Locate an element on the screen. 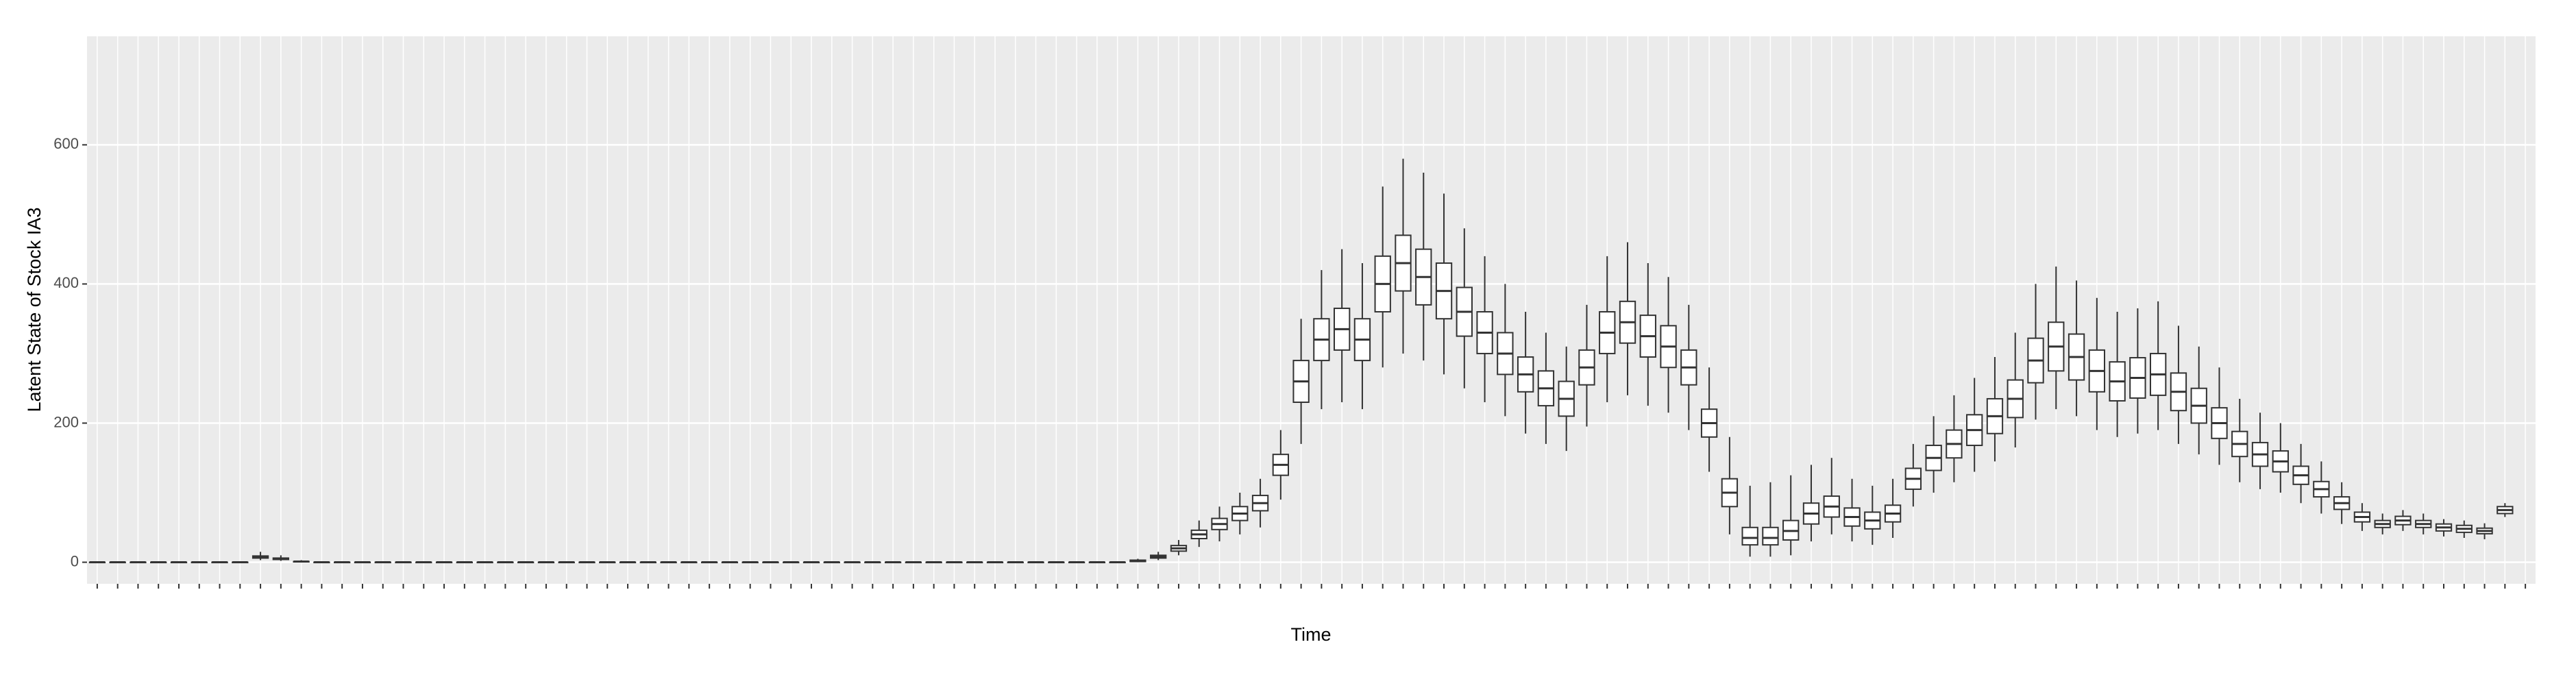 Image resolution: width=2576 pixels, height=677 pixels. y-tick-label: 200 is located at coordinates (66, 422).